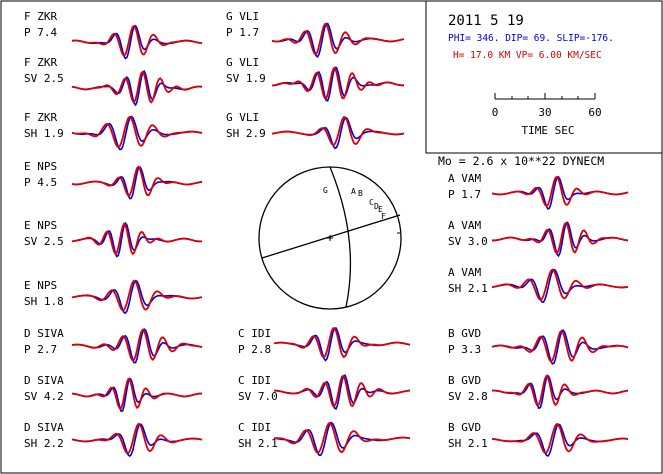 The height and width of the screenshot is (474, 663). What do you see at coordinates (353, 191) in the screenshot?
I see `sphere-station-a: A` at bounding box center [353, 191].